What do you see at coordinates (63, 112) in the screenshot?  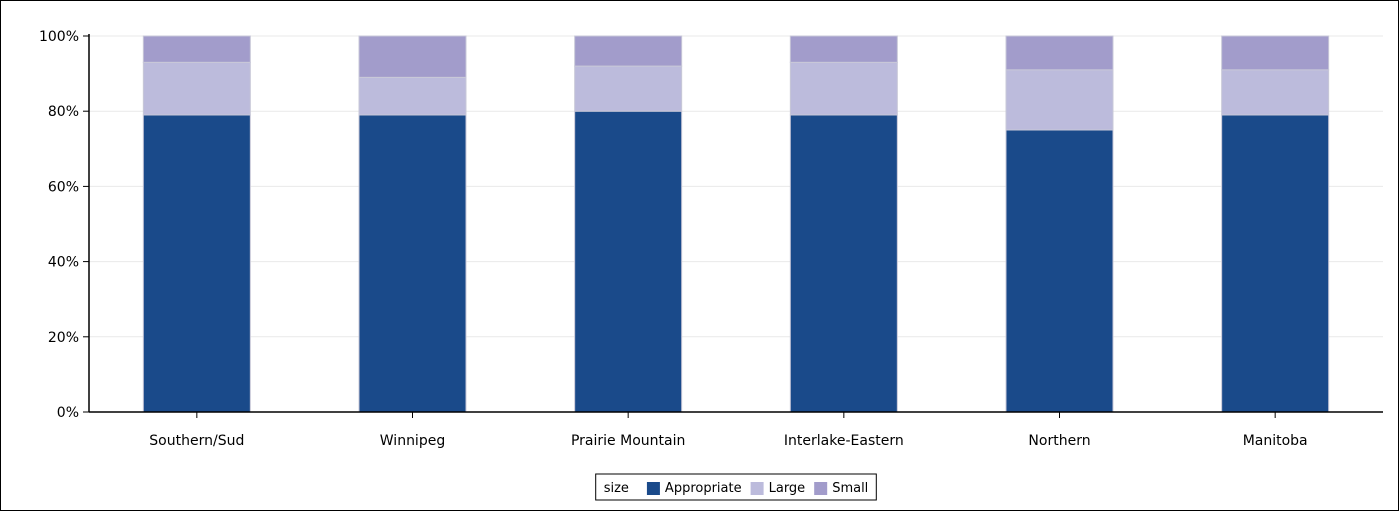 I see `y-tick-label: 80%` at bounding box center [63, 112].